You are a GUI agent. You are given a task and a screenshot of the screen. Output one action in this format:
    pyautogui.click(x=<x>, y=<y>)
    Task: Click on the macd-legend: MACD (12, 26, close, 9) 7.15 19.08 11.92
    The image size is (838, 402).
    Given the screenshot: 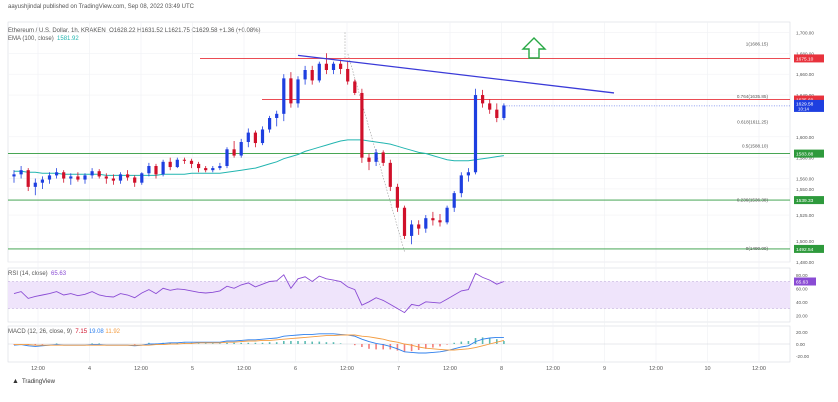 What is the action you would take?
    pyautogui.click(x=64, y=332)
    